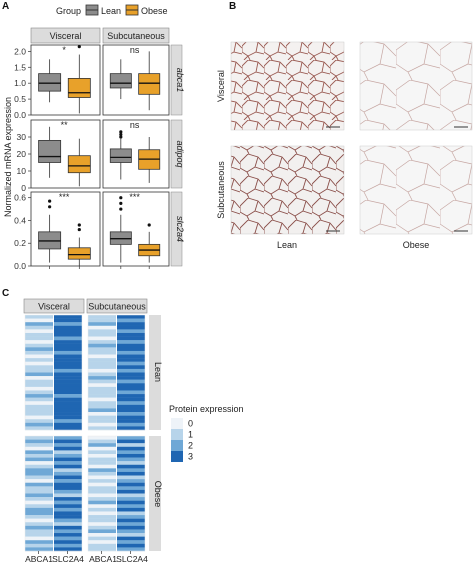 Image resolution: width=474 pixels, height=564 pixels. What do you see at coordinates (23, 188) in the screenshot?
I see `y-tick-label: 0` at bounding box center [23, 188].